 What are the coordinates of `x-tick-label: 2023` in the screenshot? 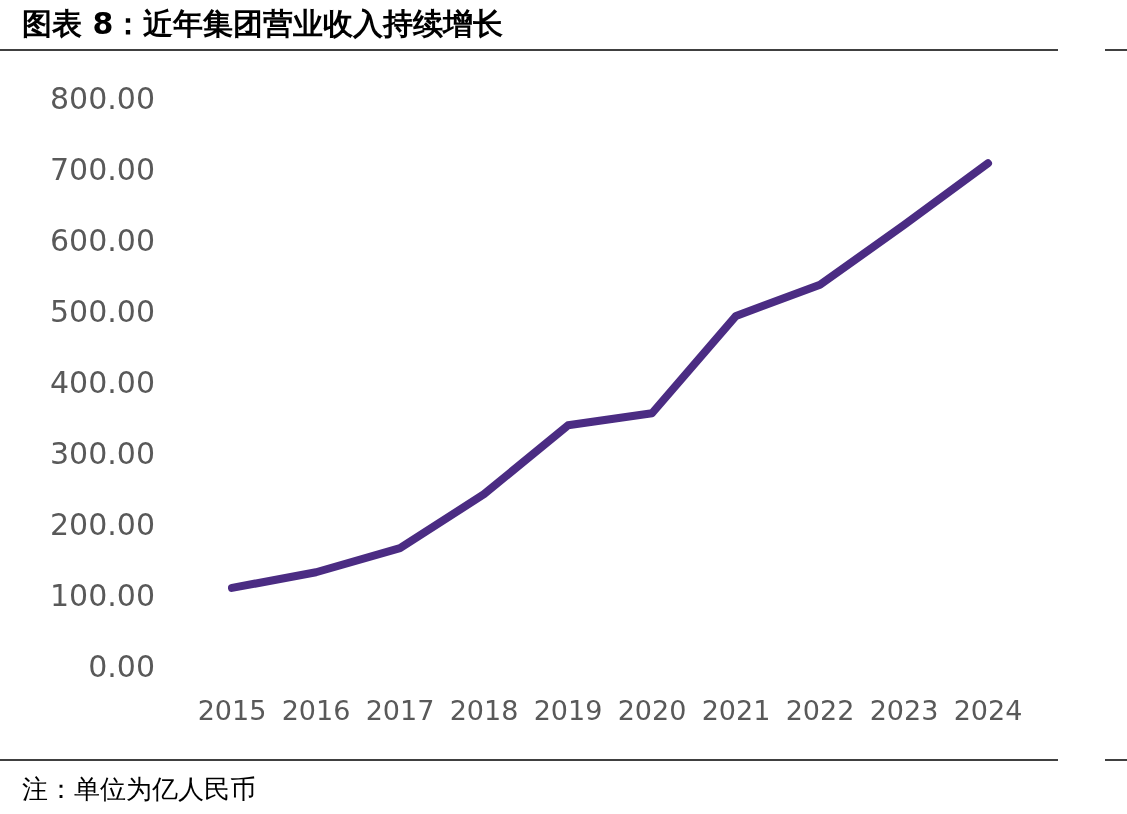 It's located at (904, 710).